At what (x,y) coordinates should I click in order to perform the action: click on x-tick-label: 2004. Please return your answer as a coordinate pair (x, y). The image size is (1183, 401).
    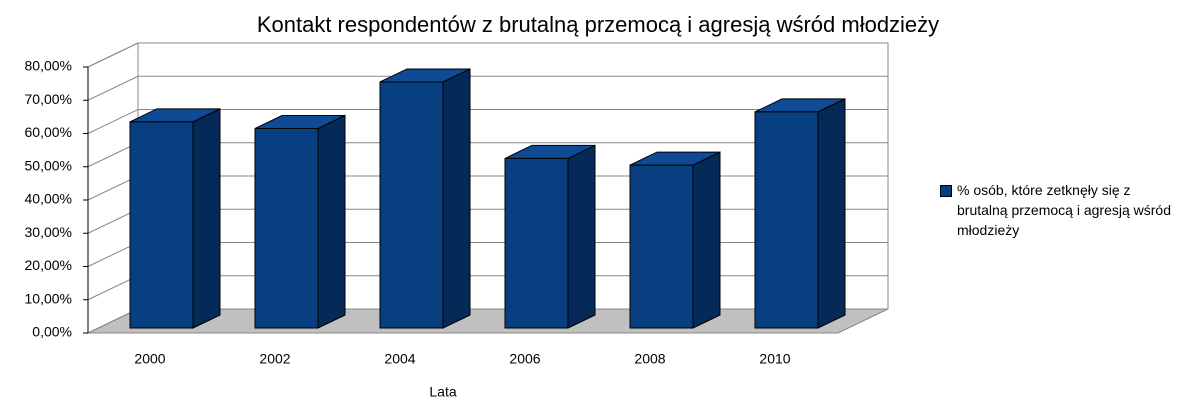
    Looking at the image, I should click on (399, 359).